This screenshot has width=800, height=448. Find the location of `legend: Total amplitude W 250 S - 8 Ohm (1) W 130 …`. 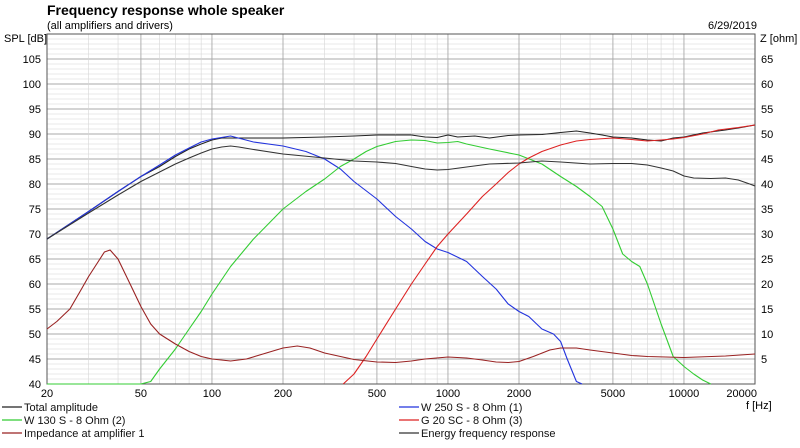

legend: Total amplitude W 250 S - 8 Ohm (1) W 130 … is located at coordinates (279, 421).